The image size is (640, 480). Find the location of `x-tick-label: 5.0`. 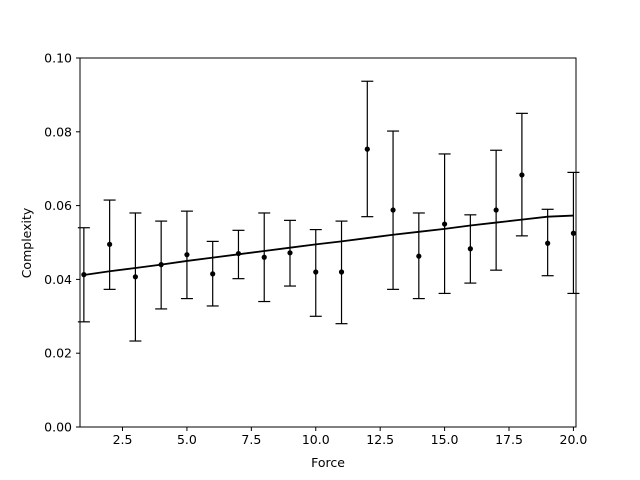

x-tick-label: 5.0 is located at coordinates (187, 439).